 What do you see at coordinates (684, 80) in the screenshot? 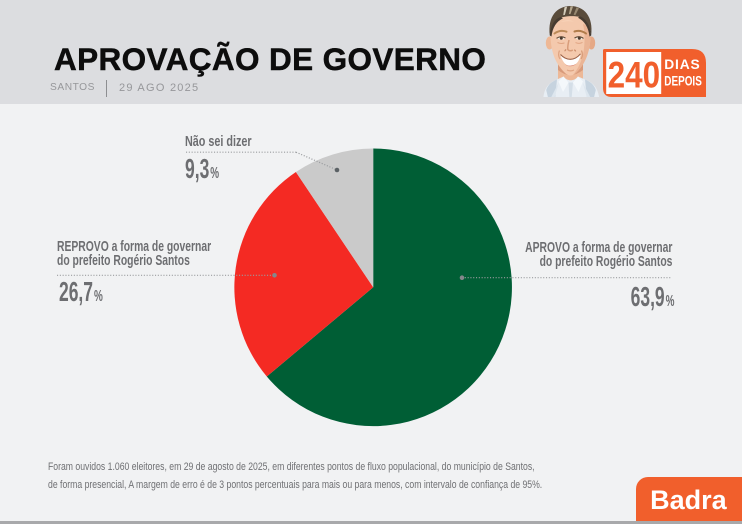
I see `svg-text: DEPOIS` at bounding box center [684, 80].